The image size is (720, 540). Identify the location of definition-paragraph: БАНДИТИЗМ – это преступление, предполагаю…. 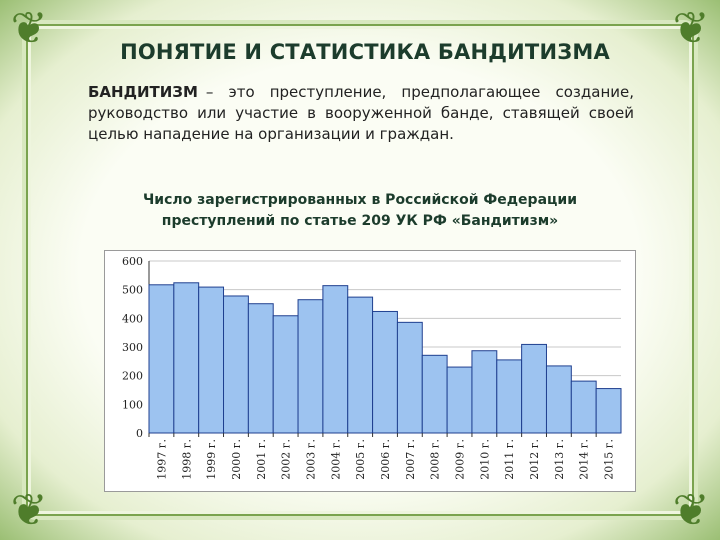
(361, 113).